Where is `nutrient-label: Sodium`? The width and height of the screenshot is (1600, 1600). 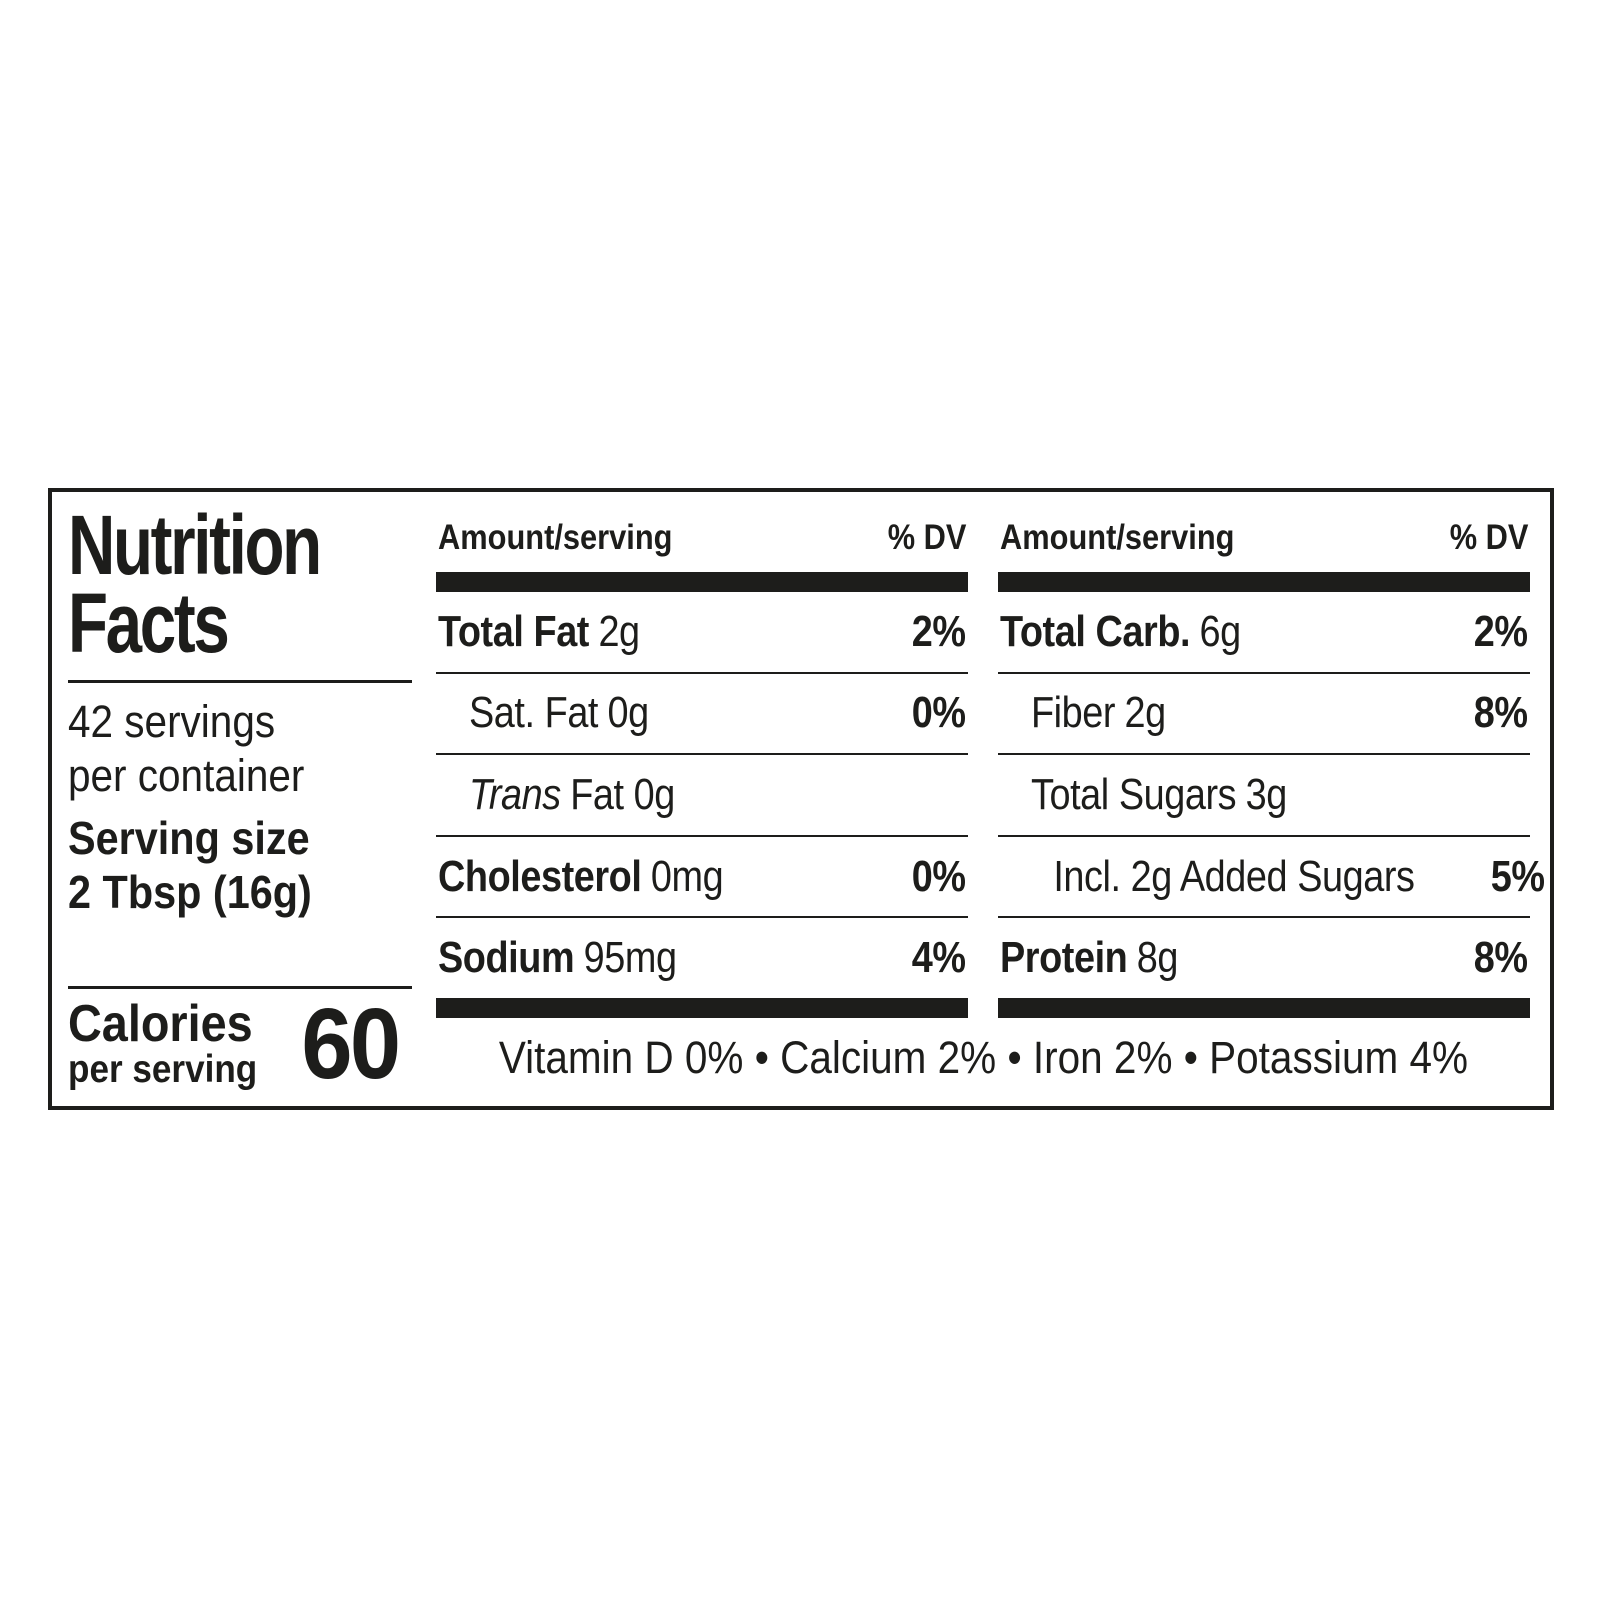 nutrient-label: Sodium is located at coordinates (506, 958).